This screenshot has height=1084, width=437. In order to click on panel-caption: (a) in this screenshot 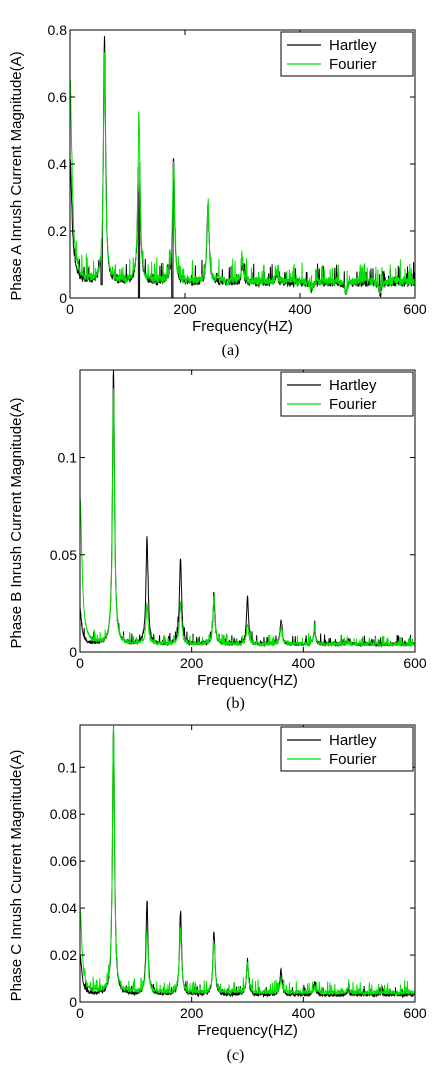, I will do `click(231, 350)`.